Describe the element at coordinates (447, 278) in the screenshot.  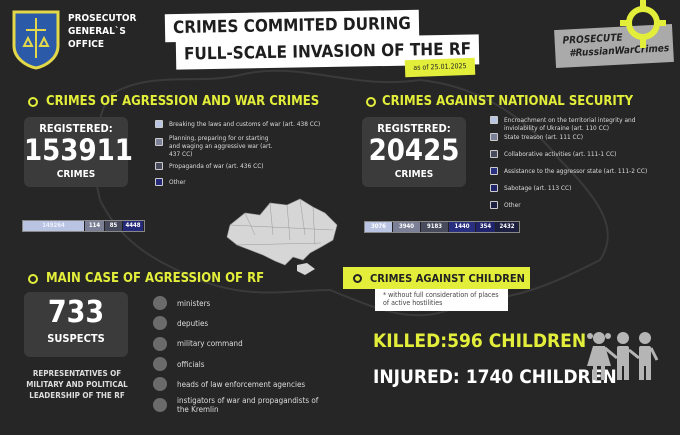
I see `section-title-children: CRIMES AGAINST CHILDREN` at that location.